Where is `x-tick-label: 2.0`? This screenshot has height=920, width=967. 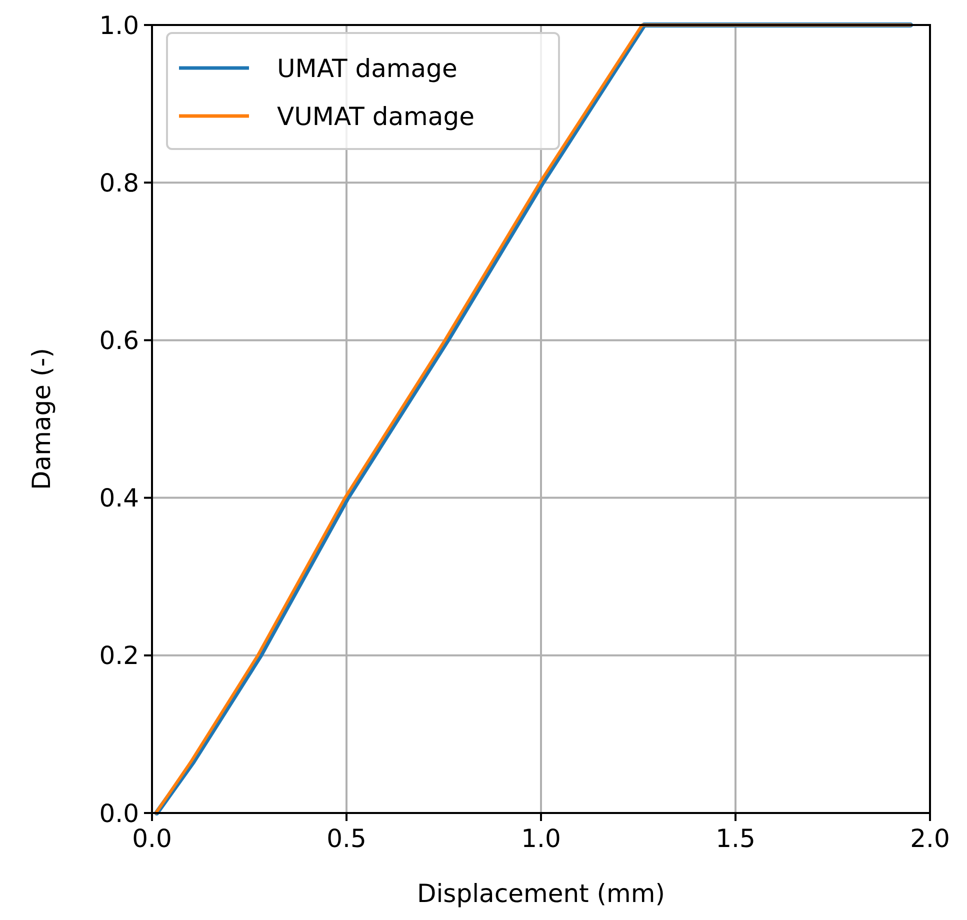 x-tick-label: 2.0 is located at coordinates (930, 838).